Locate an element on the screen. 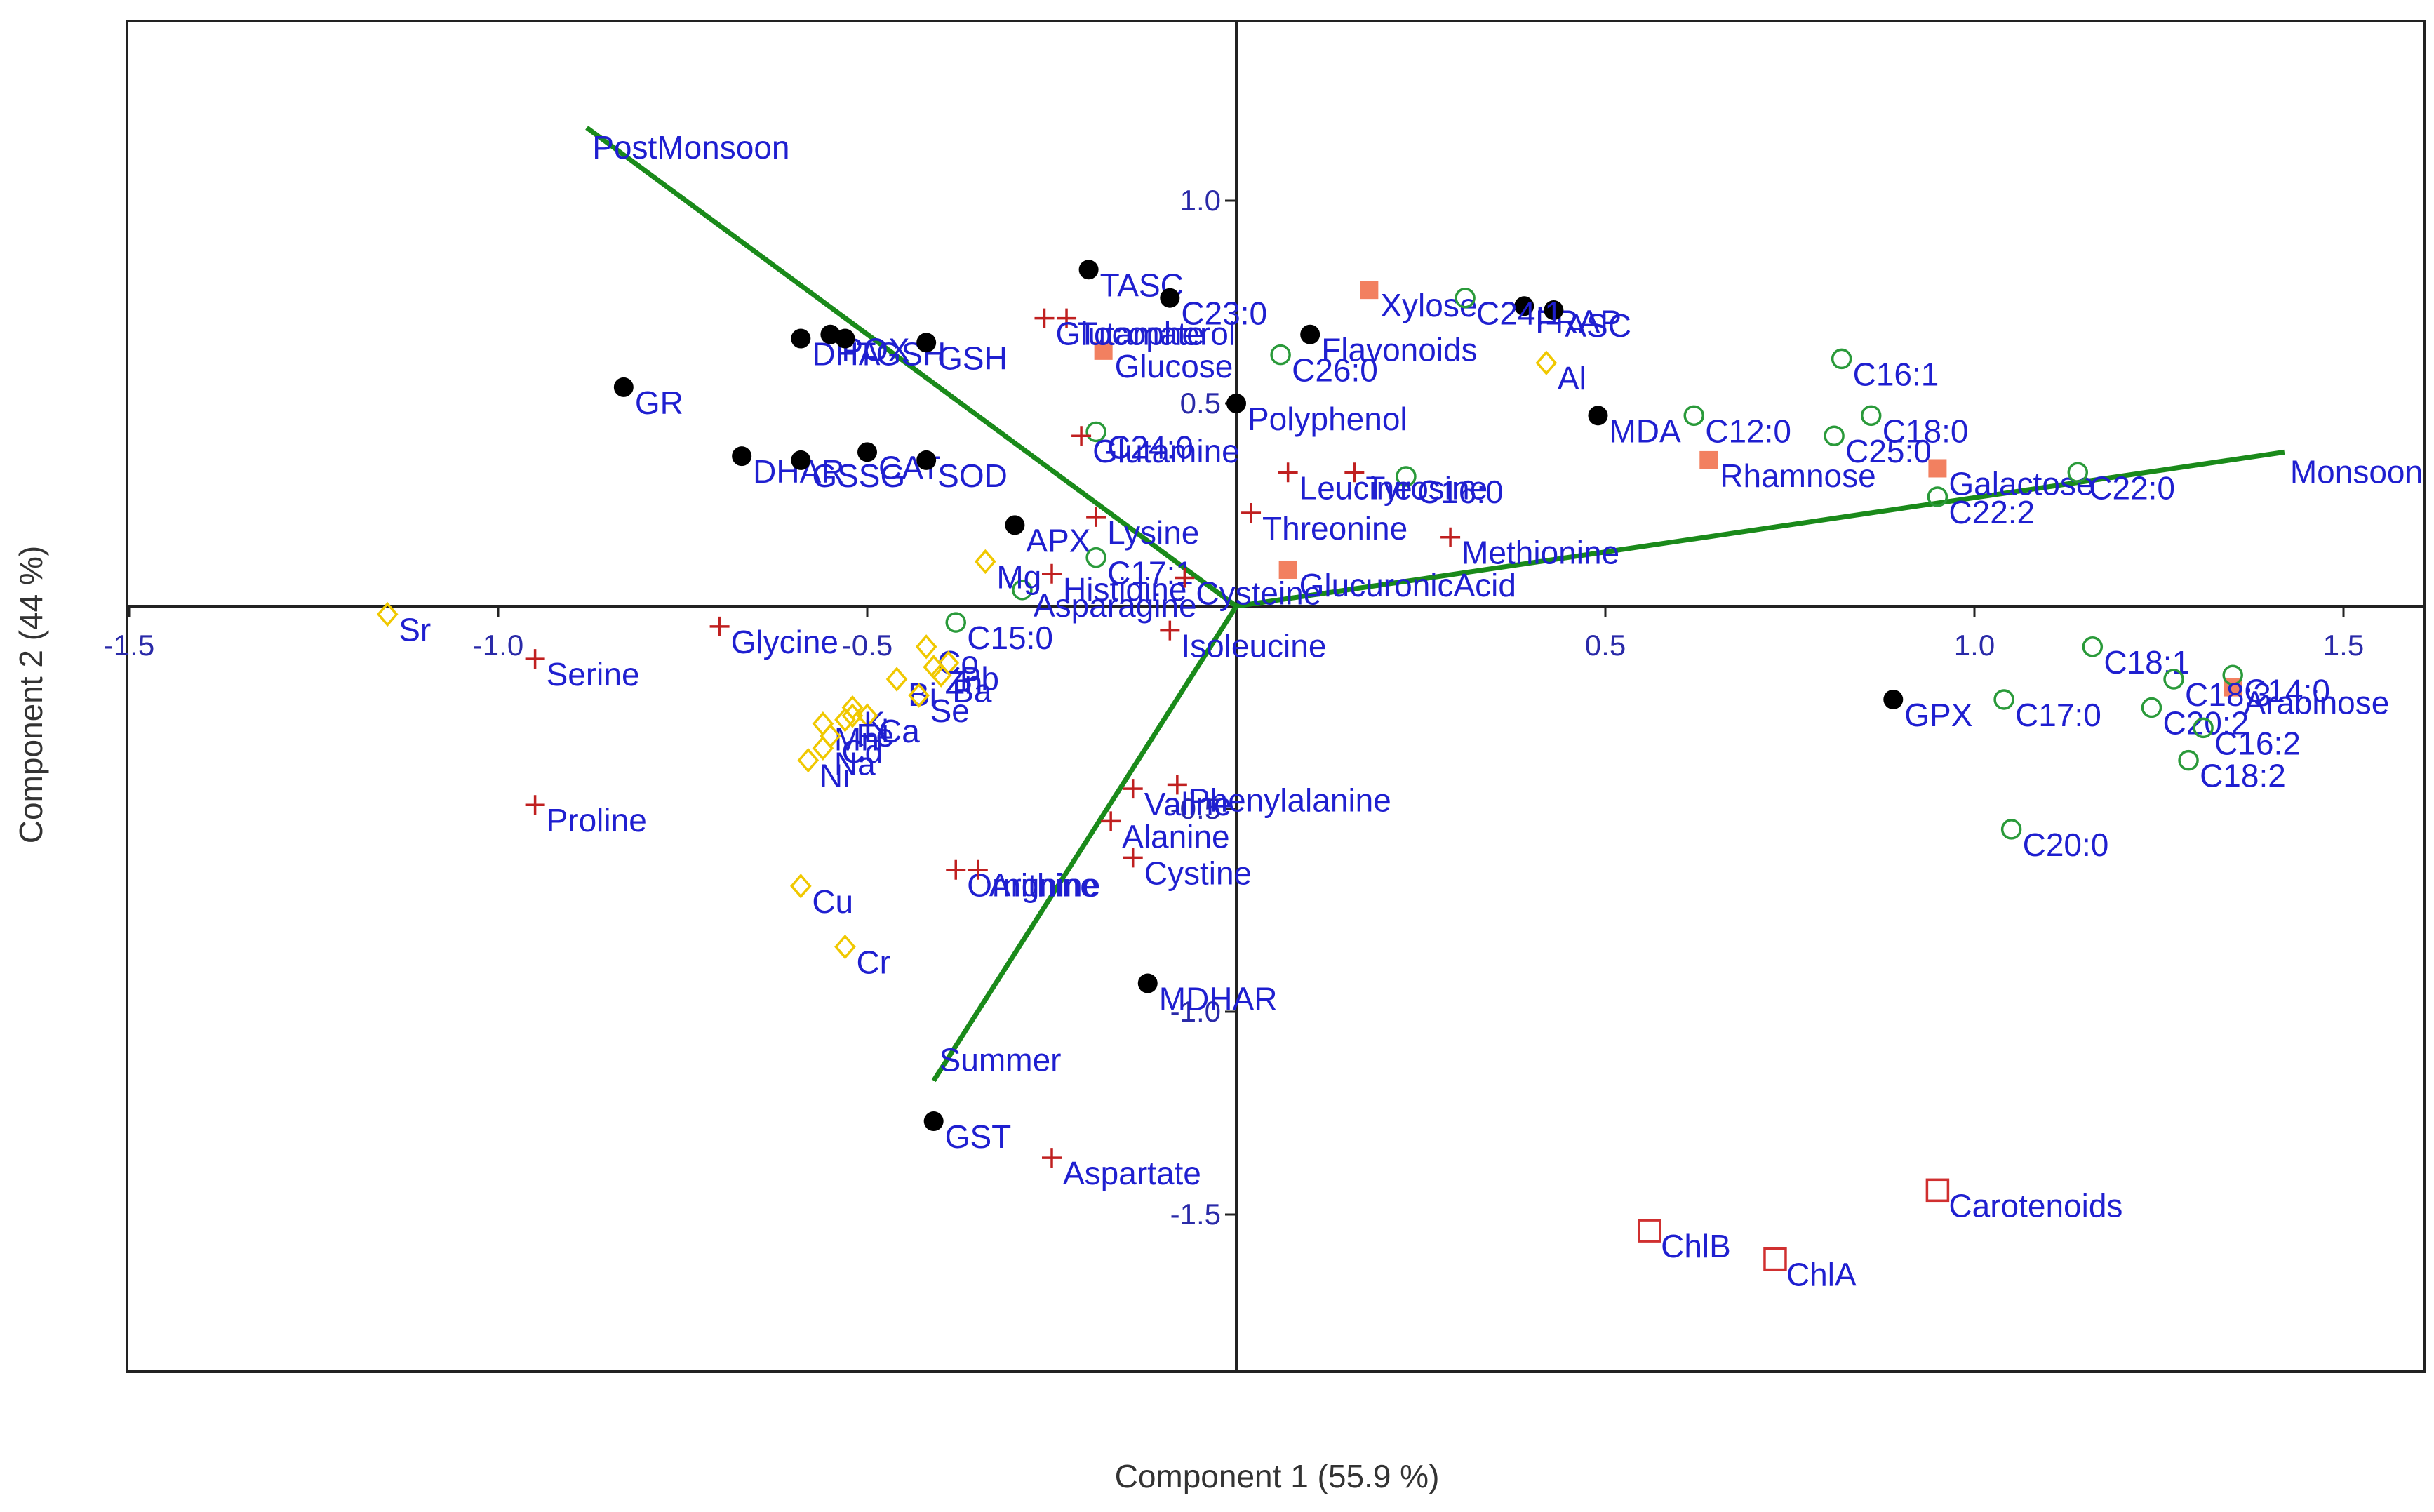 The width and height of the screenshot is (2434, 1512). point-label-threonine: Threonine is located at coordinates (1334, 528).